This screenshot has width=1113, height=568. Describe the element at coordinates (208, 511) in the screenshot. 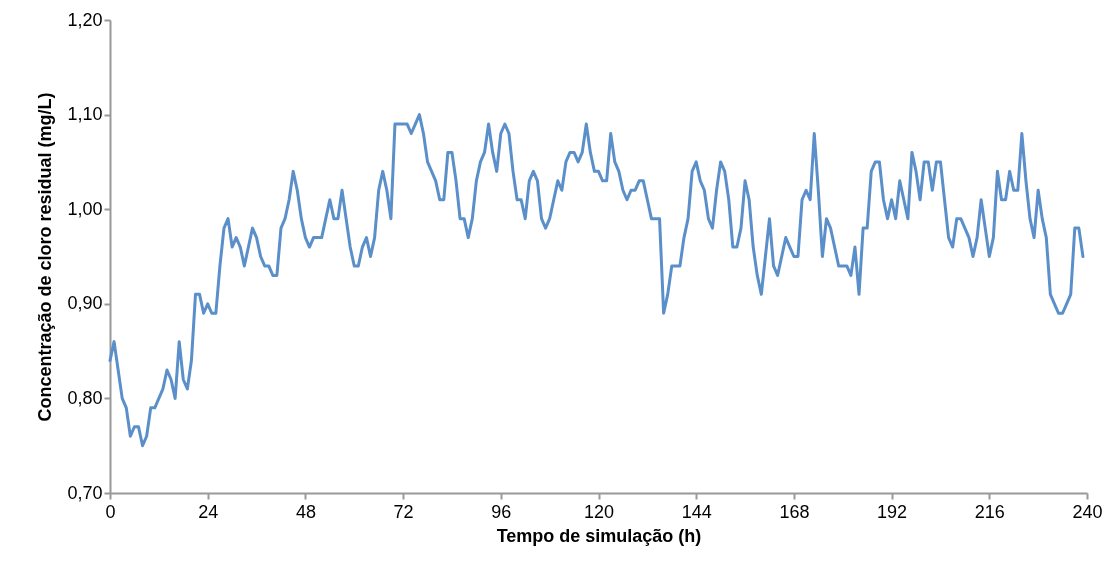

I see `x-tick-label: 24` at that location.